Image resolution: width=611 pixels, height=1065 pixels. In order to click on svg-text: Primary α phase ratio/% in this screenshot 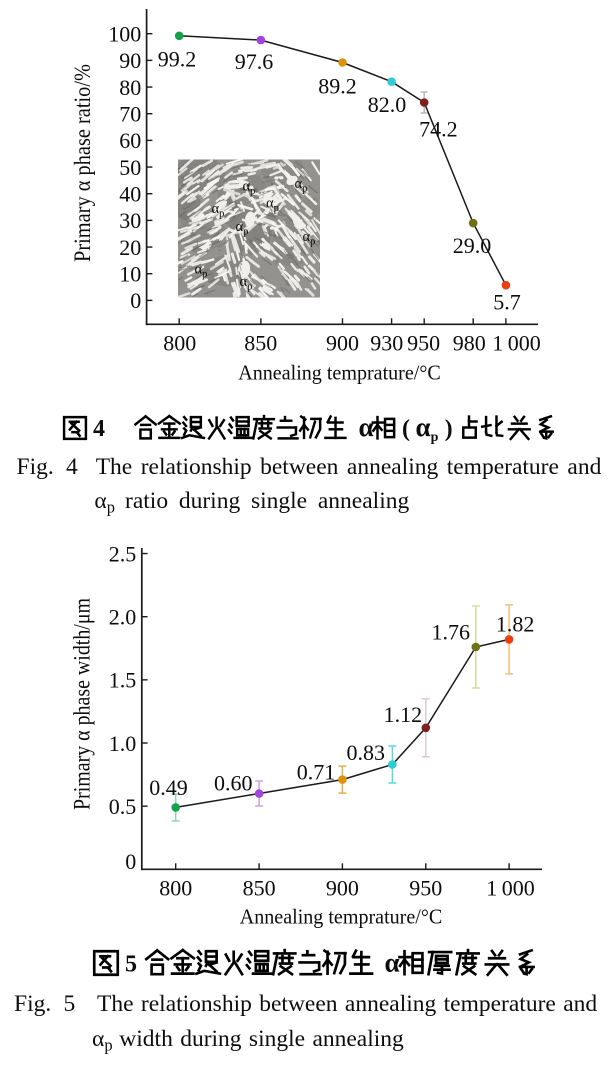, I will do `click(82, 163)`.